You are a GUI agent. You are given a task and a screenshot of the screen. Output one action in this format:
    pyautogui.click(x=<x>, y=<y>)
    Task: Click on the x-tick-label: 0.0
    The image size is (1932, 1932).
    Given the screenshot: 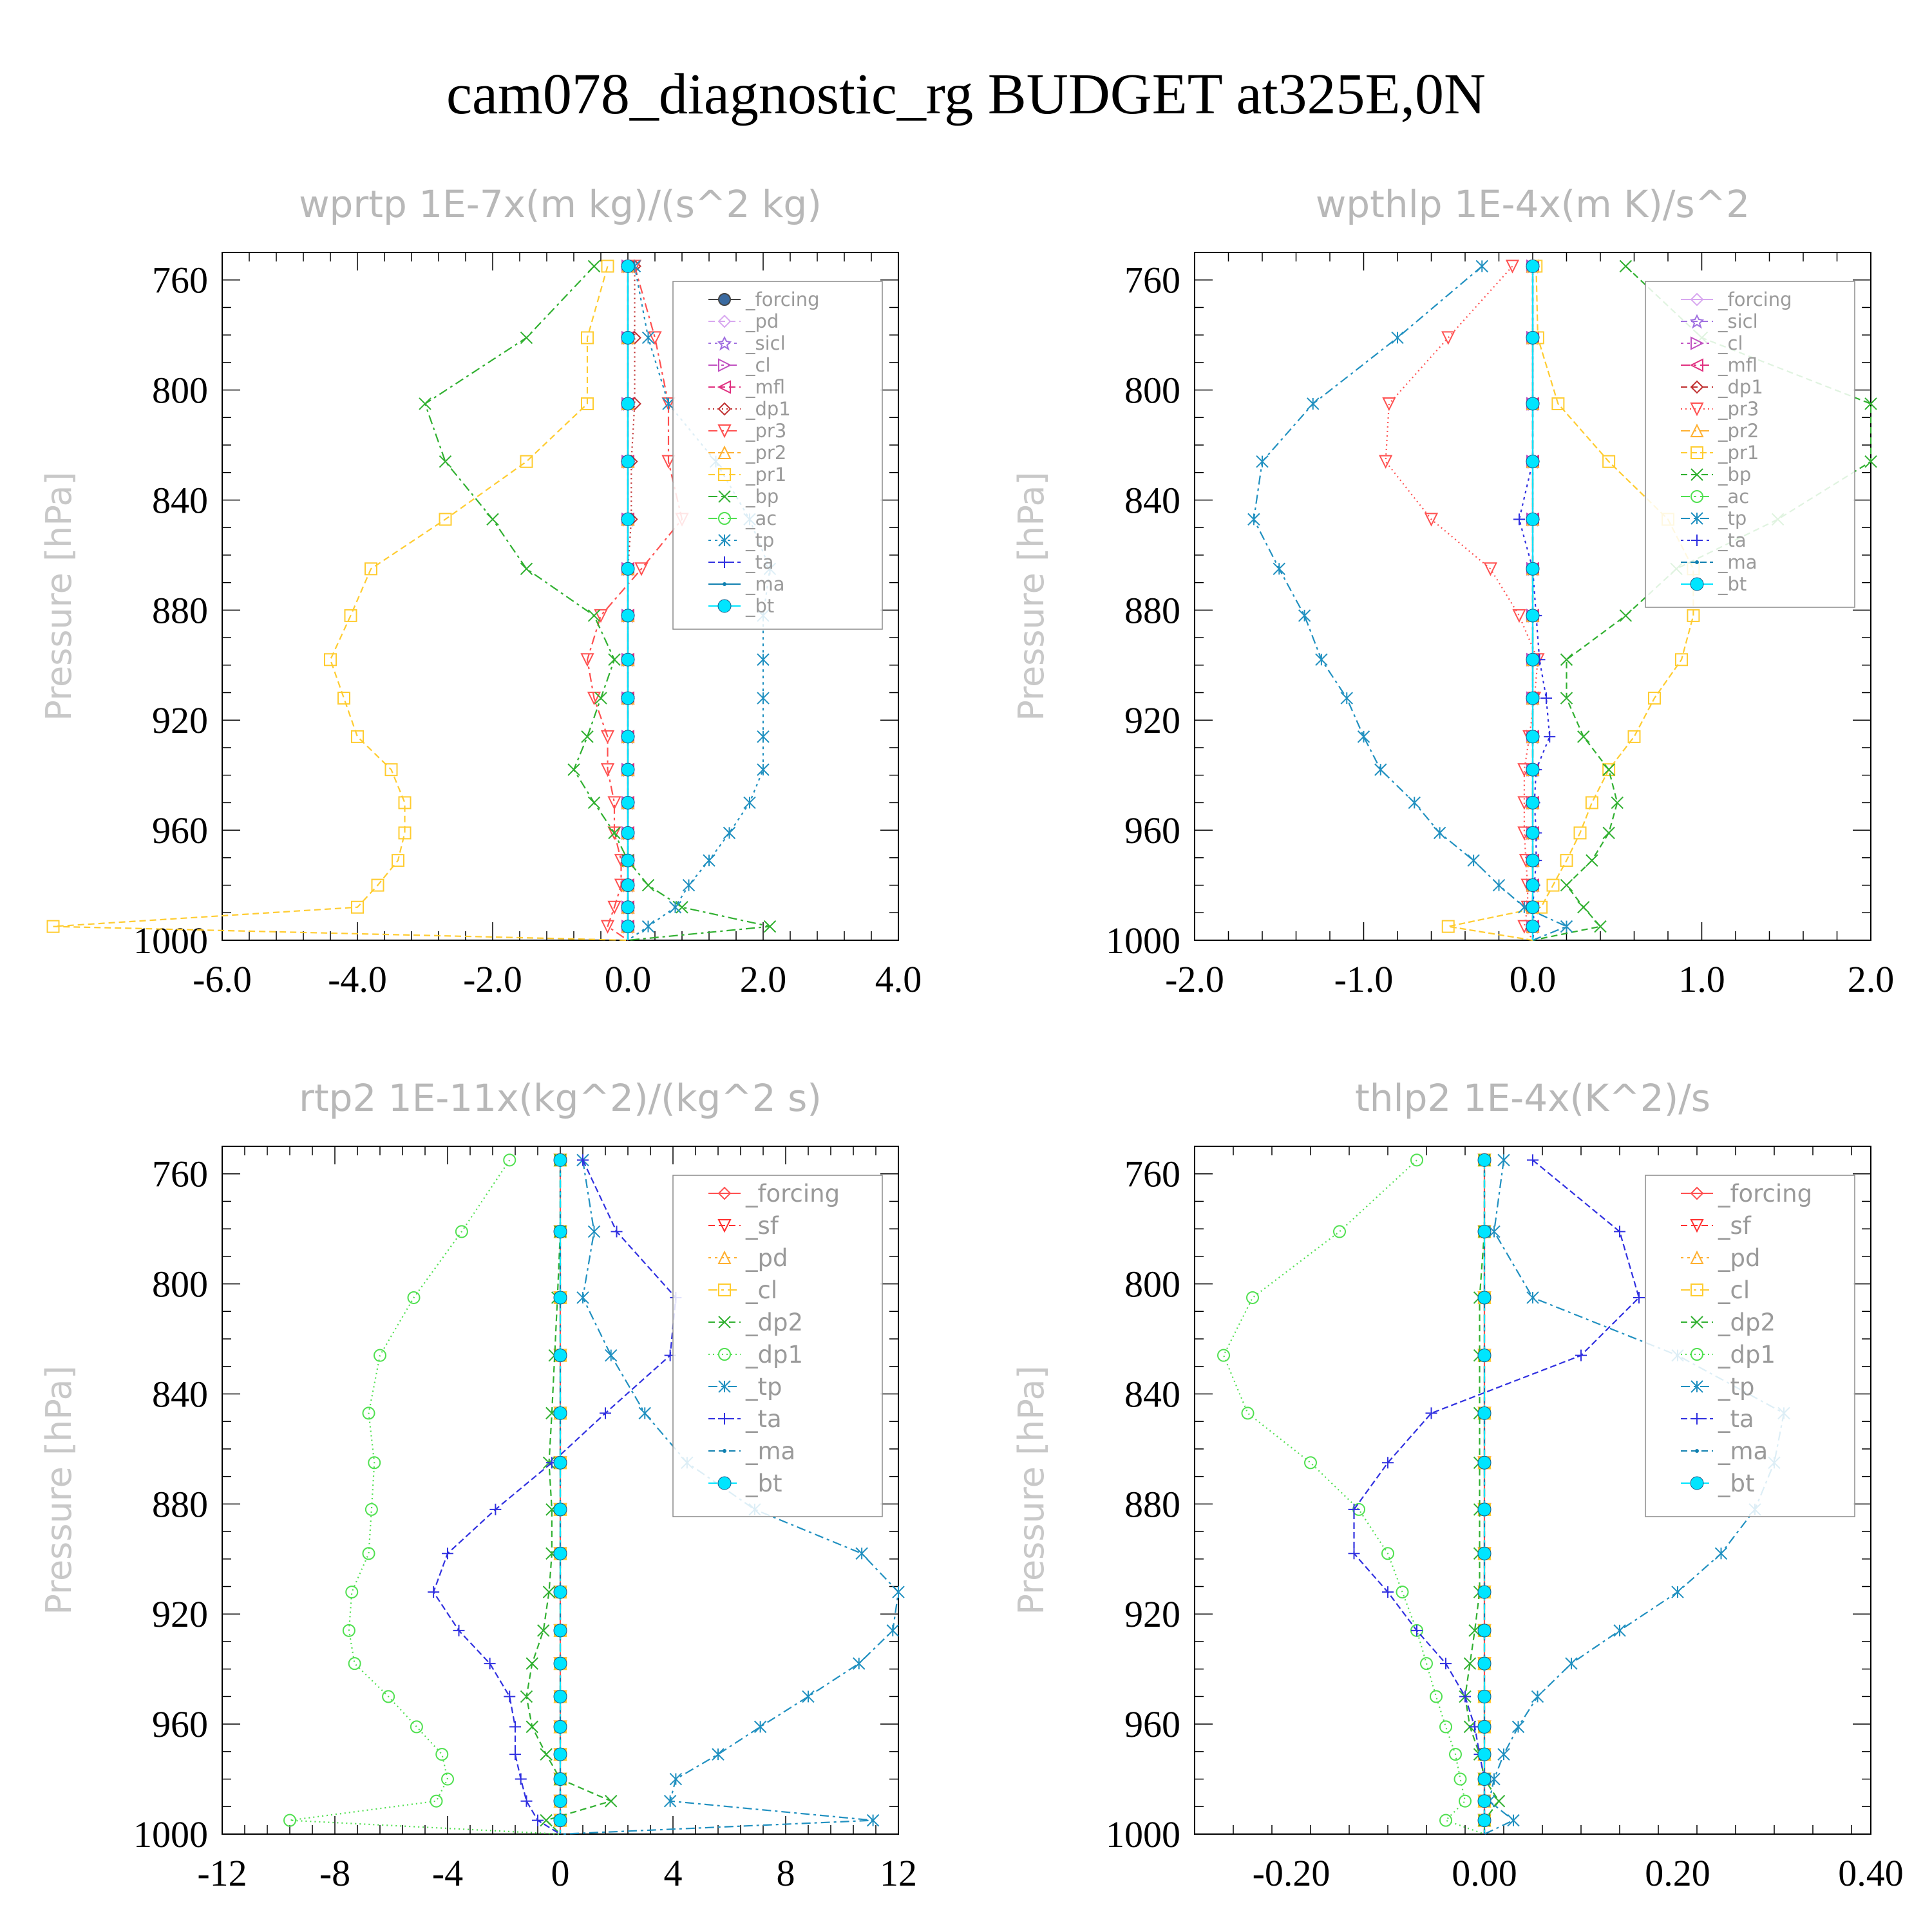 What is the action you would take?
    pyautogui.click(x=628, y=979)
    